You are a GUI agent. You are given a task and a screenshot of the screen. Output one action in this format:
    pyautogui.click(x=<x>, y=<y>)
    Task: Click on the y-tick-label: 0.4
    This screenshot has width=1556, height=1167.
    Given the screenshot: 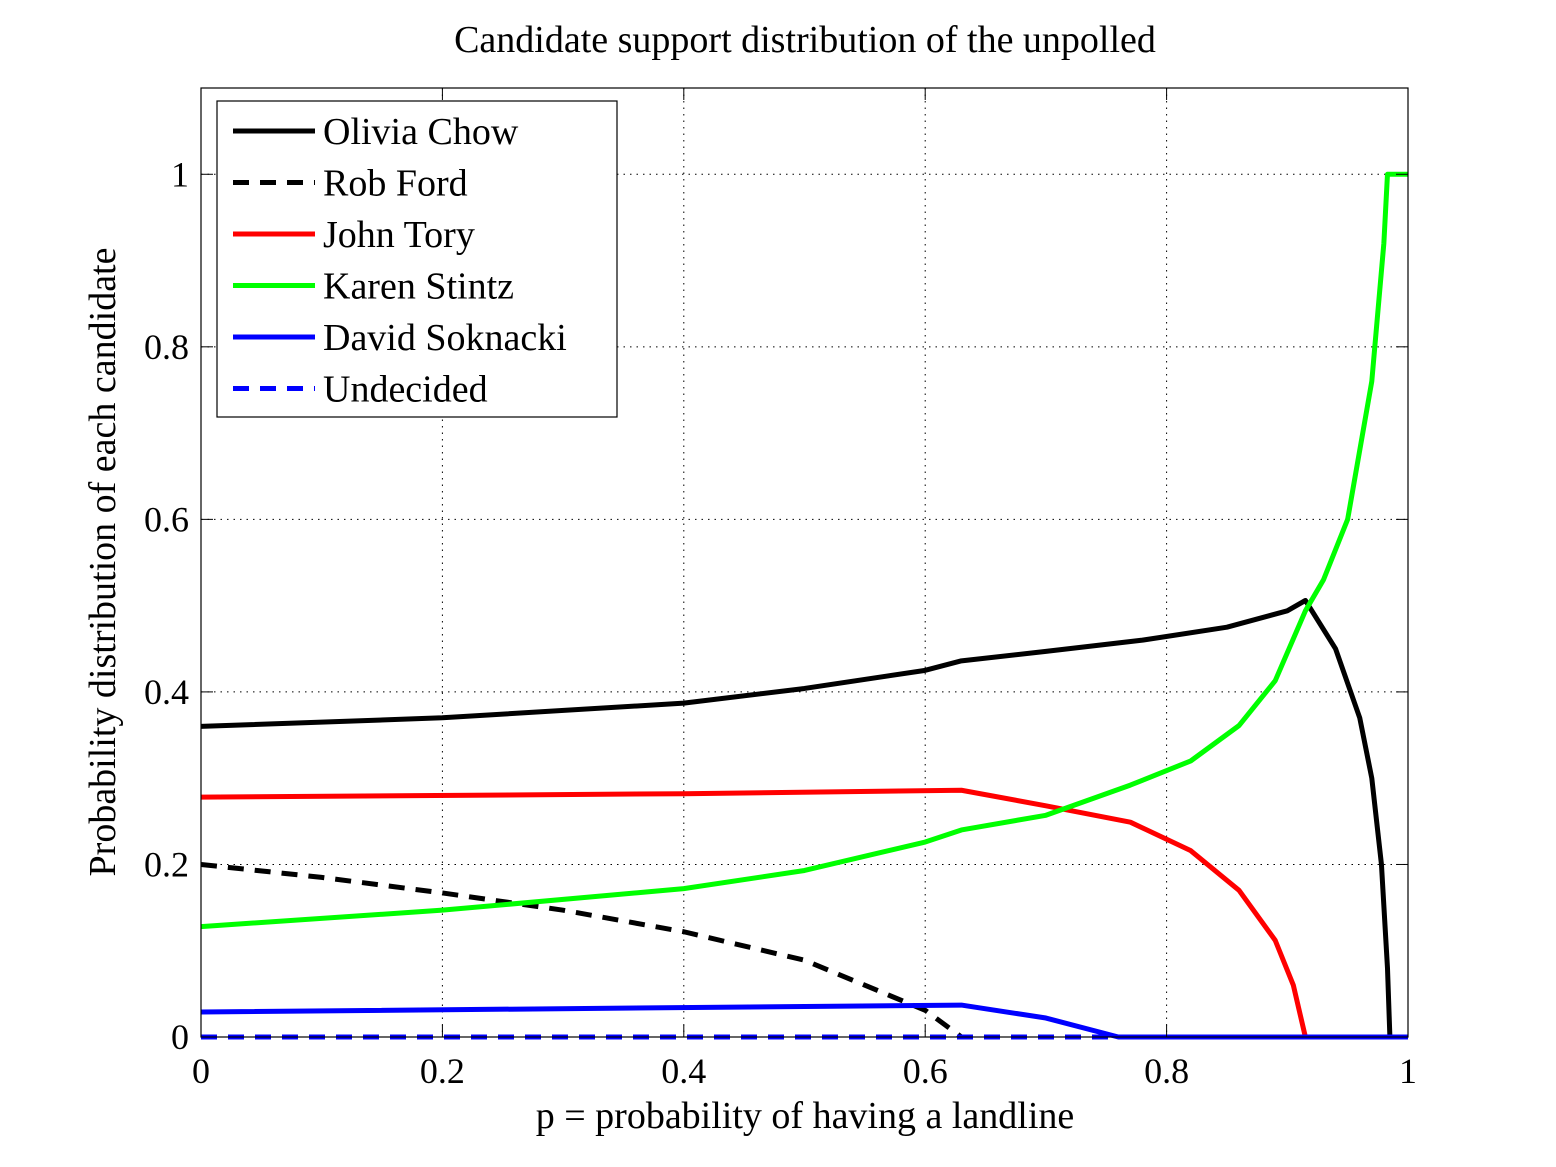 What is the action you would take?
    pyautogui.click(x=166, y=692)
    